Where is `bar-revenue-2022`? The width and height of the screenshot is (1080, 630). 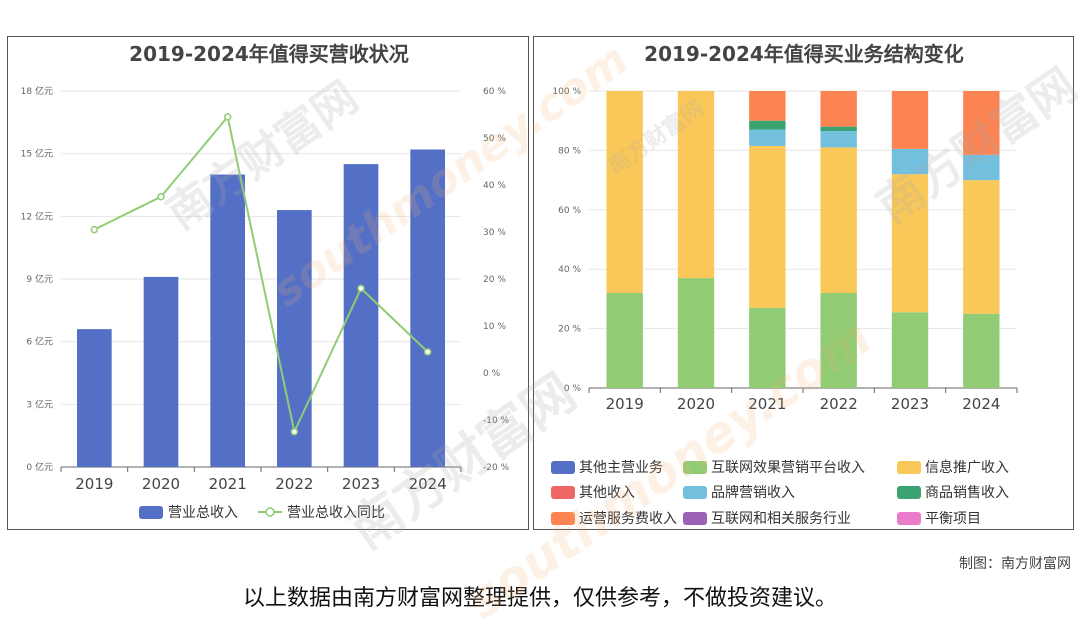 bar-revenue-2022 is located at coordinates (294, 339).